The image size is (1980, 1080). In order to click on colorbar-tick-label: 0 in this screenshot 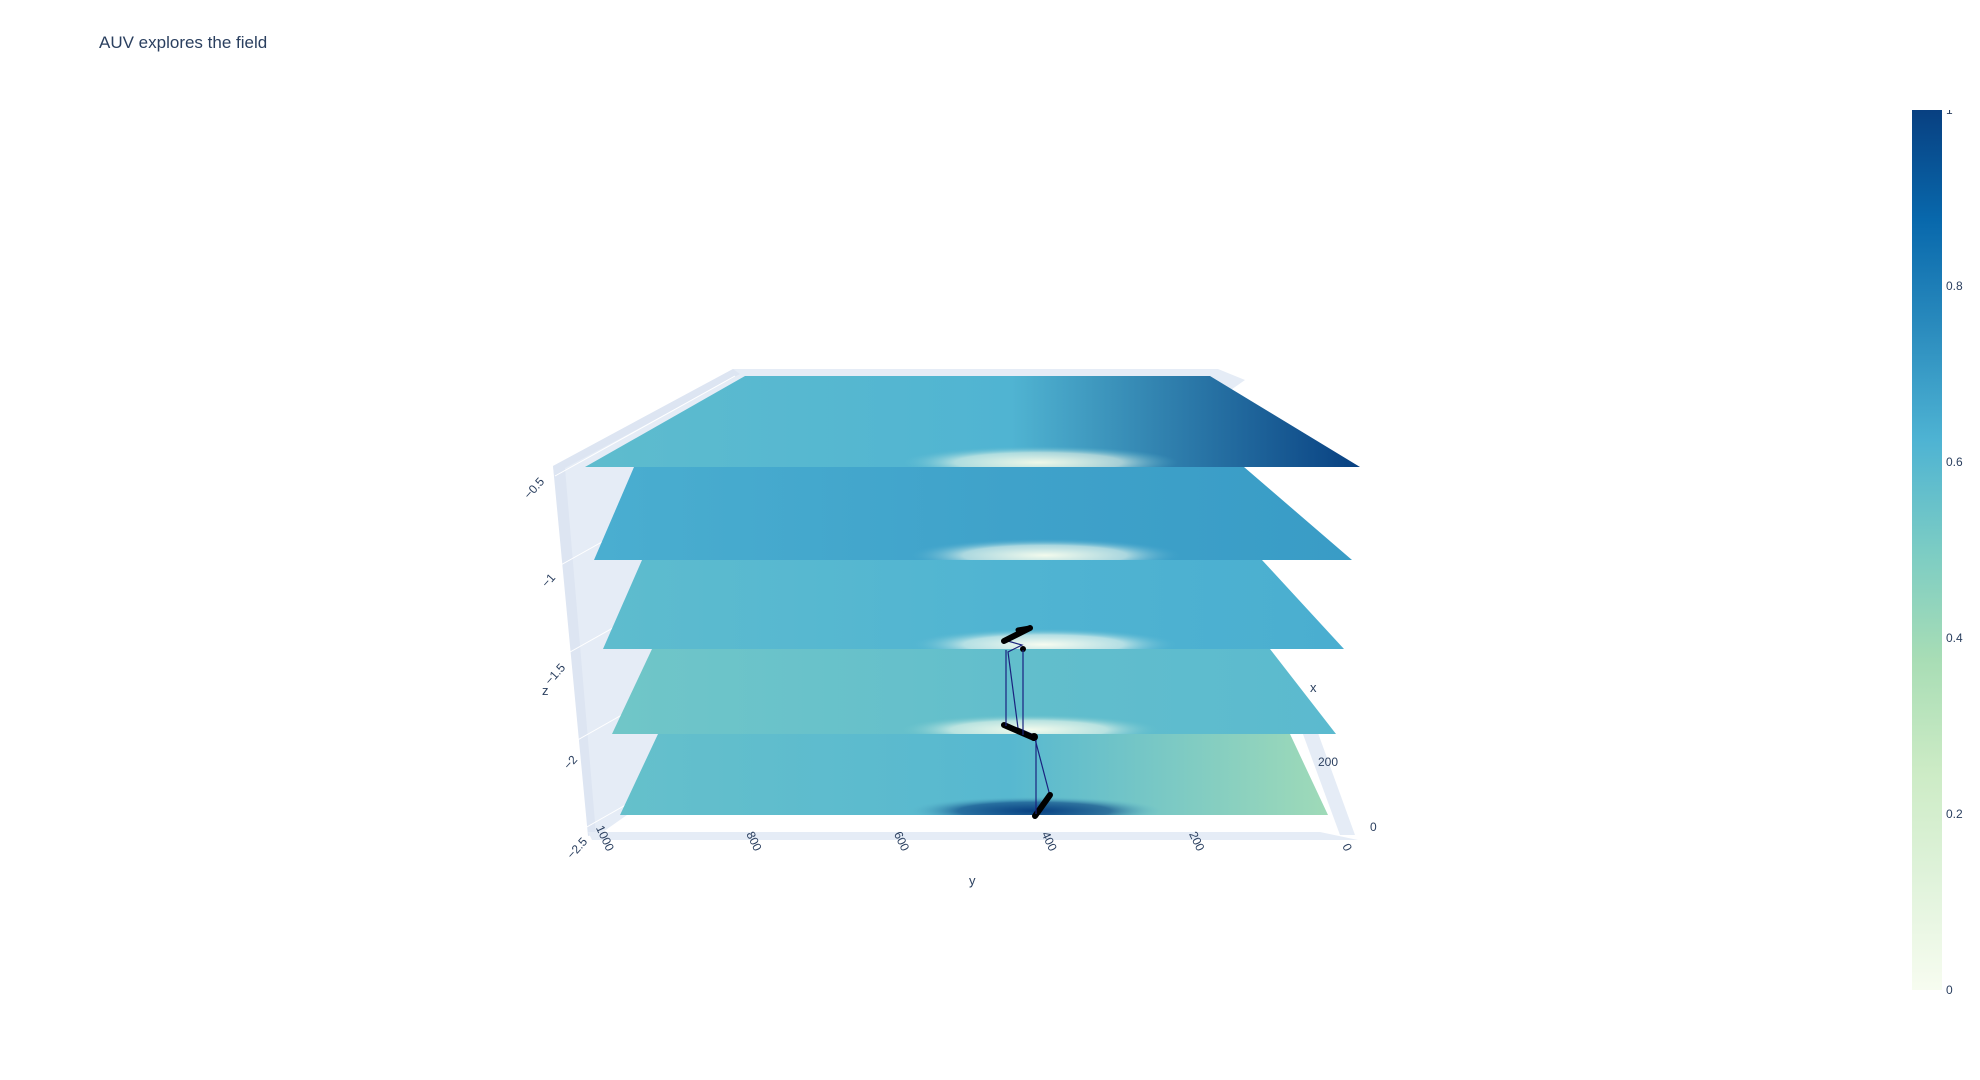, I will do `click(1949, 990)`.